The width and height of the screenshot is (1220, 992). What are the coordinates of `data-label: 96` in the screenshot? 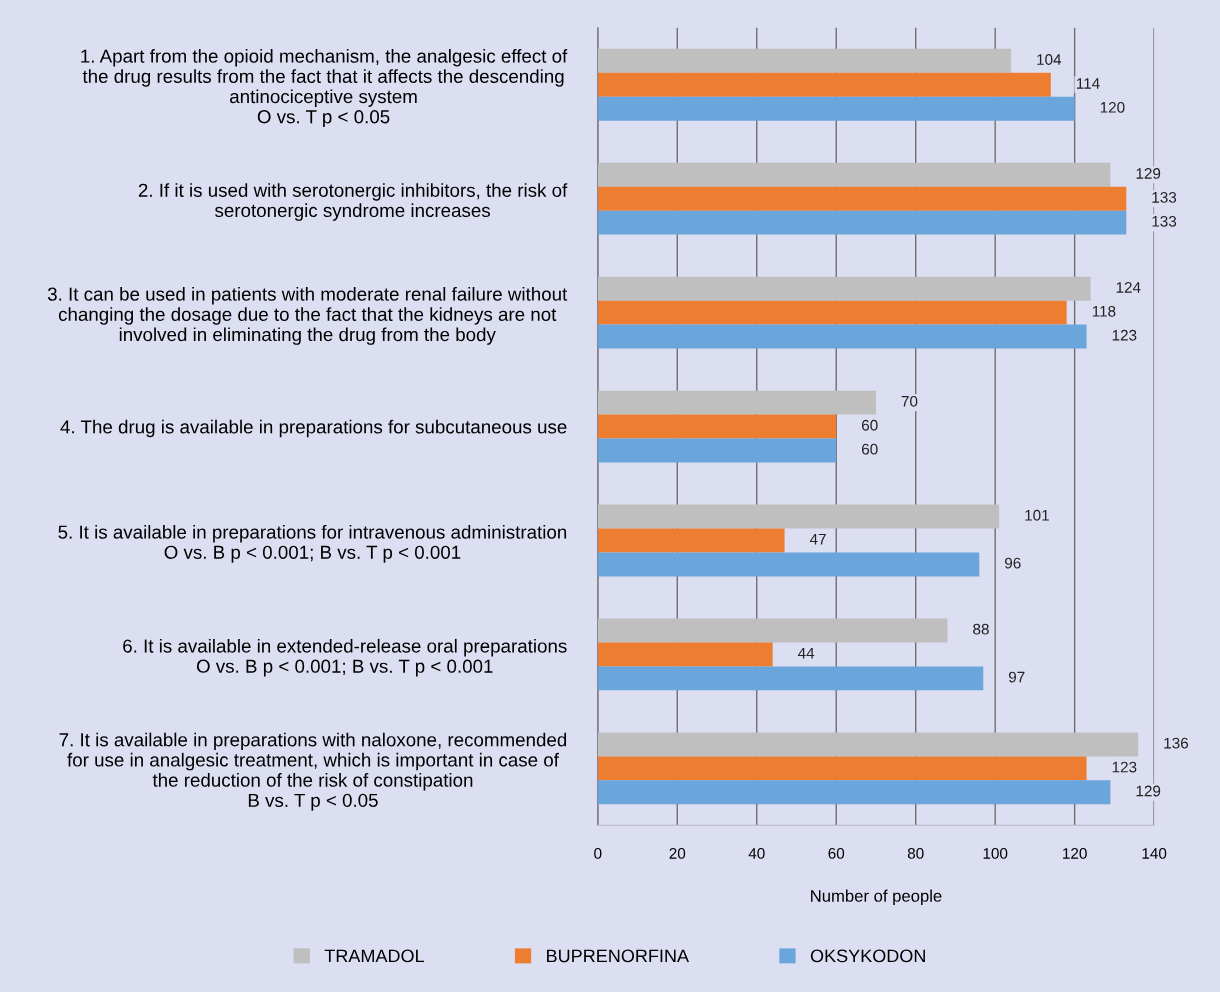 It's located at (1012, 563).